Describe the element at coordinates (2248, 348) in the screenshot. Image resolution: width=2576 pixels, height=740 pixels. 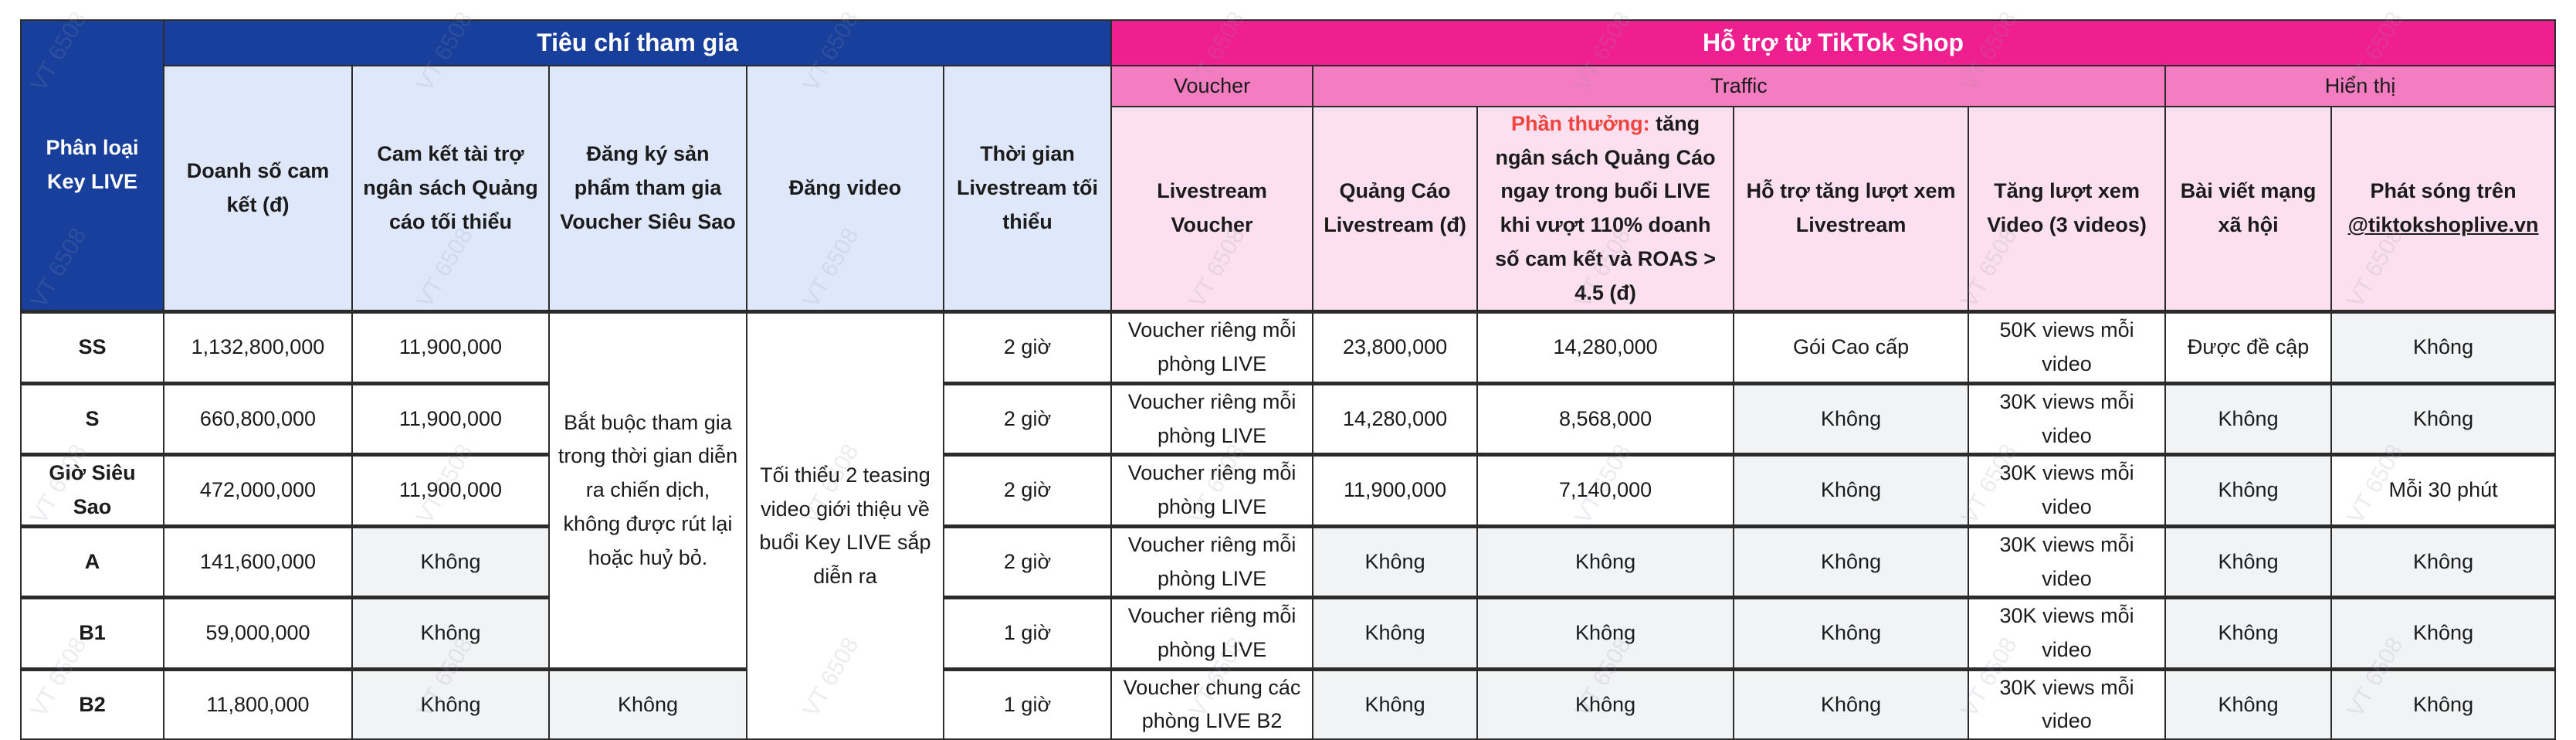
I see `cell-social-post: Được đề cập` at that location.